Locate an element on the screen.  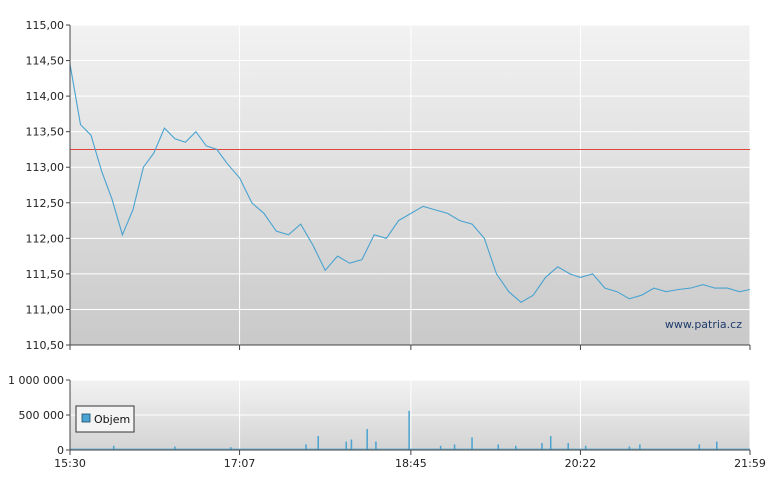
price-y-tick-label: 113,00 is located at coordinates (45, 167).